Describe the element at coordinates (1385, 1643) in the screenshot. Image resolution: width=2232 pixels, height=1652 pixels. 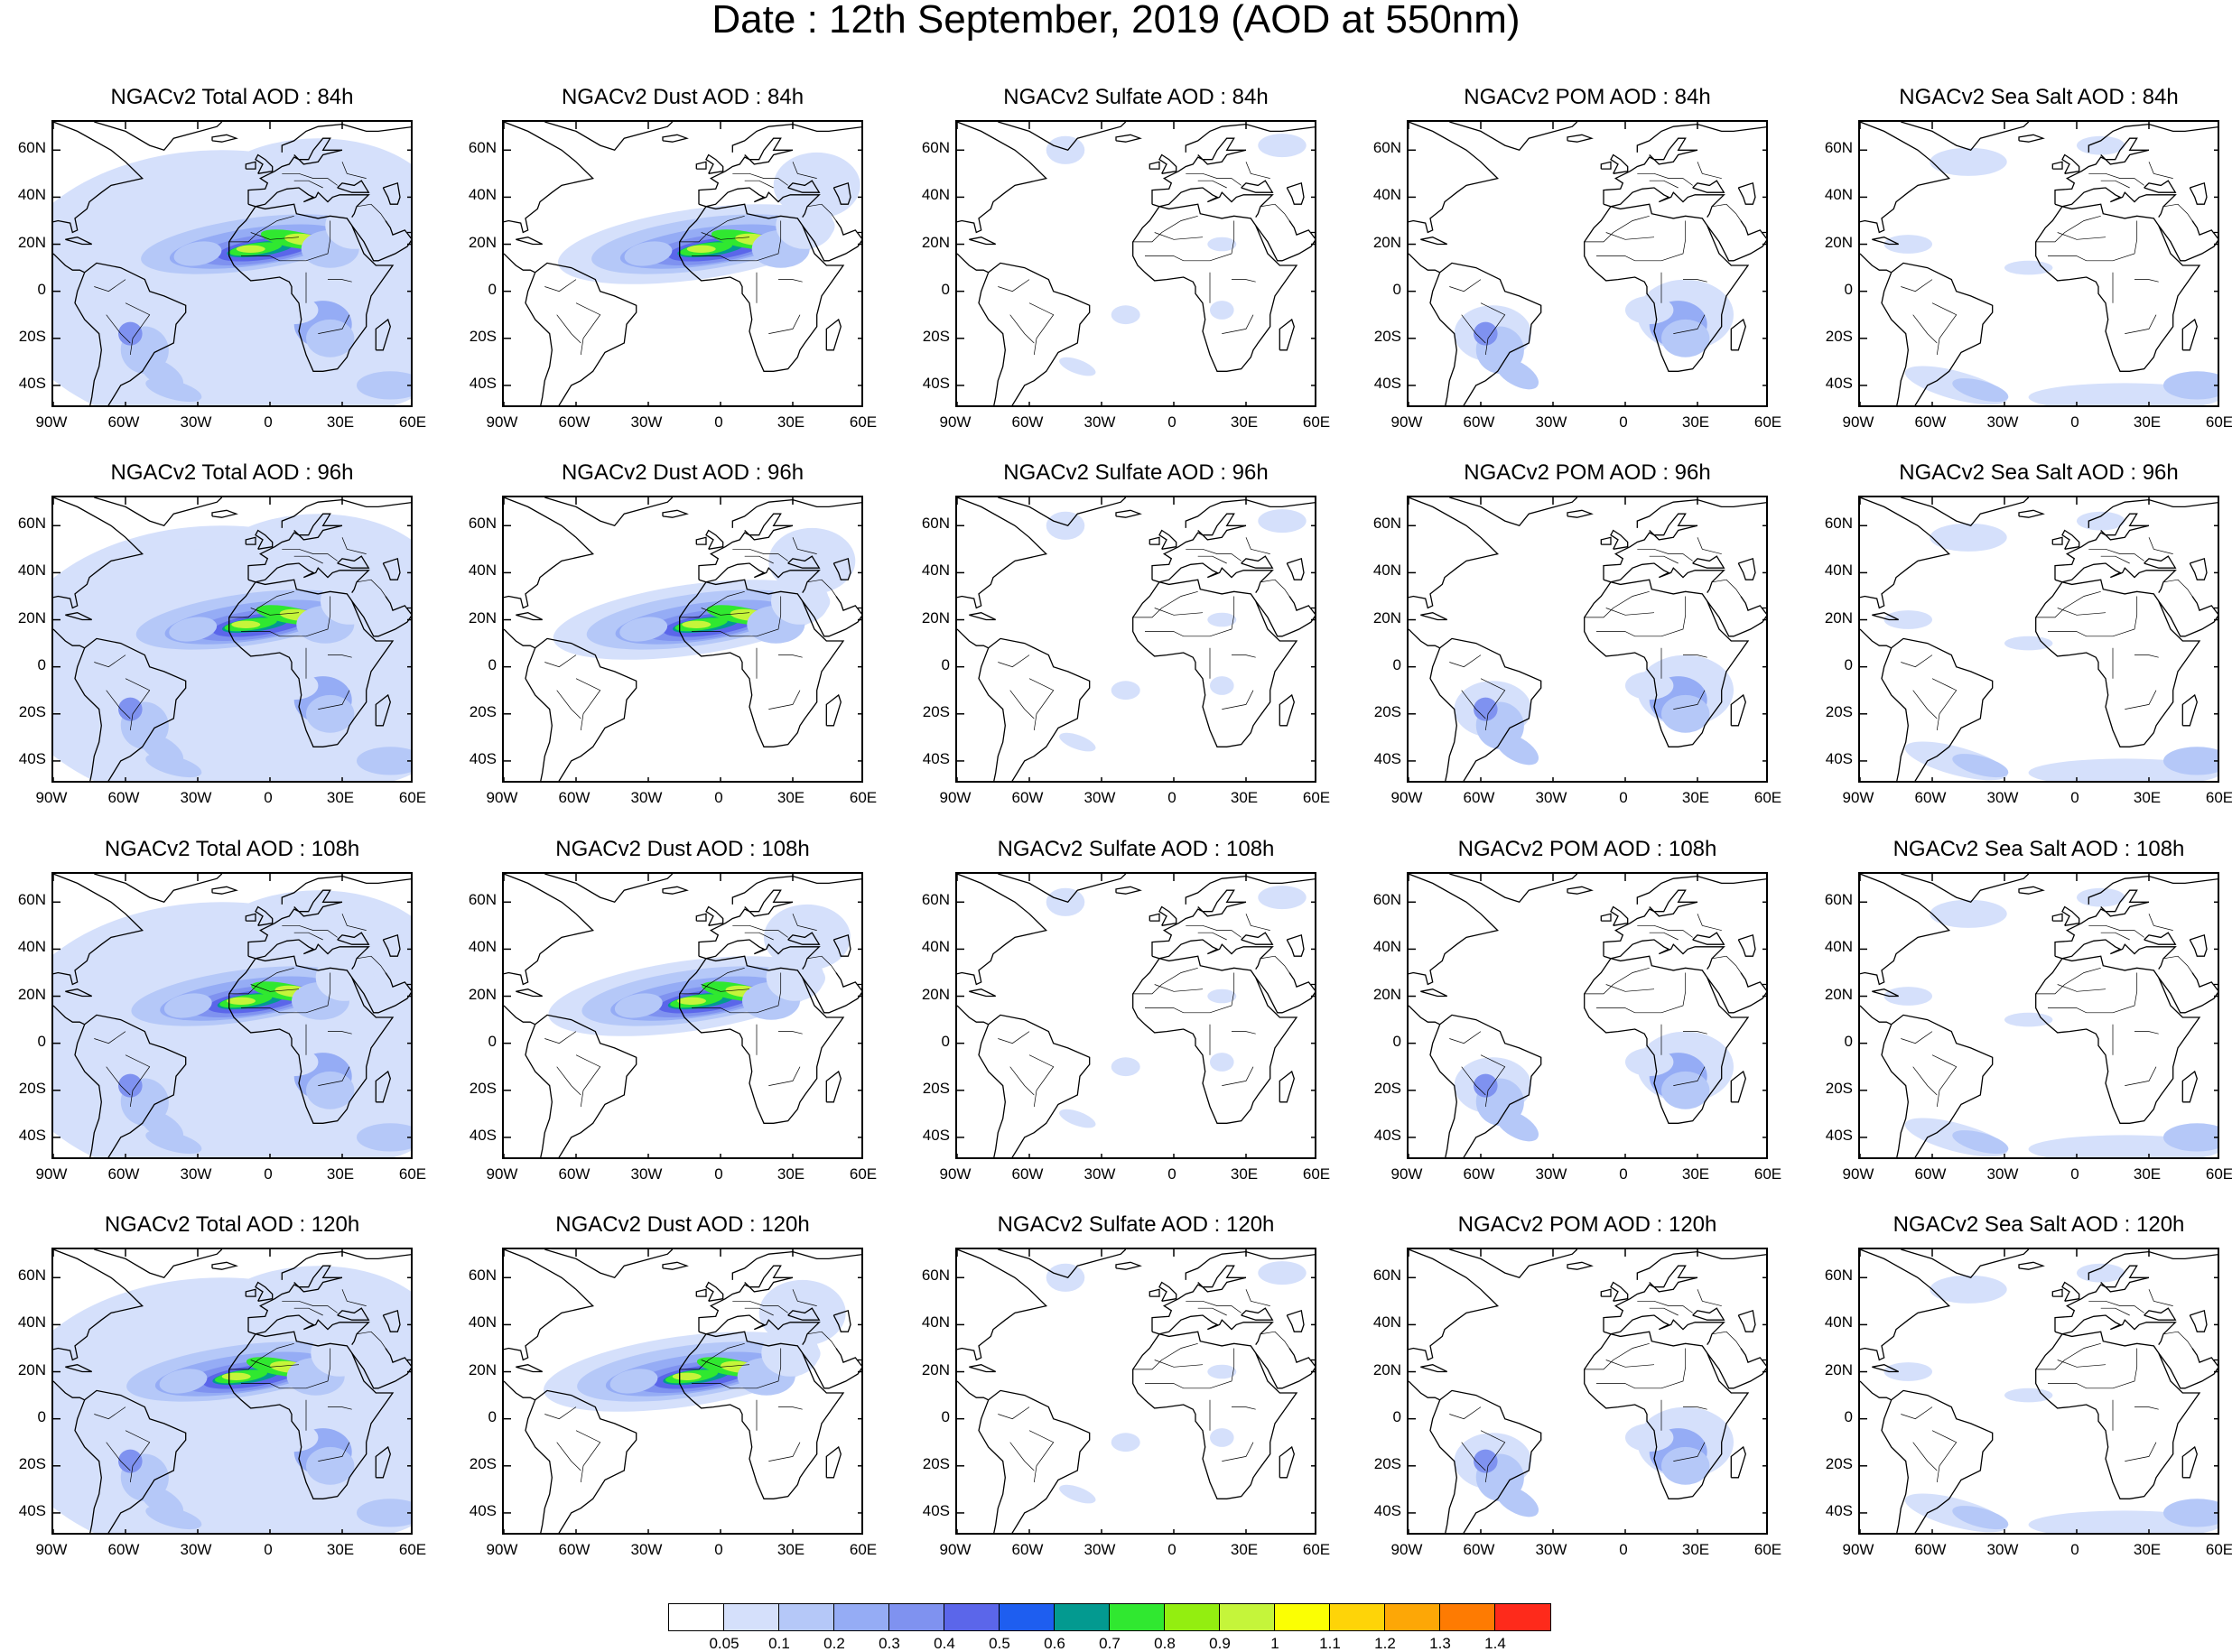
I see `colorbar-tick-label: 1.2` at that location.